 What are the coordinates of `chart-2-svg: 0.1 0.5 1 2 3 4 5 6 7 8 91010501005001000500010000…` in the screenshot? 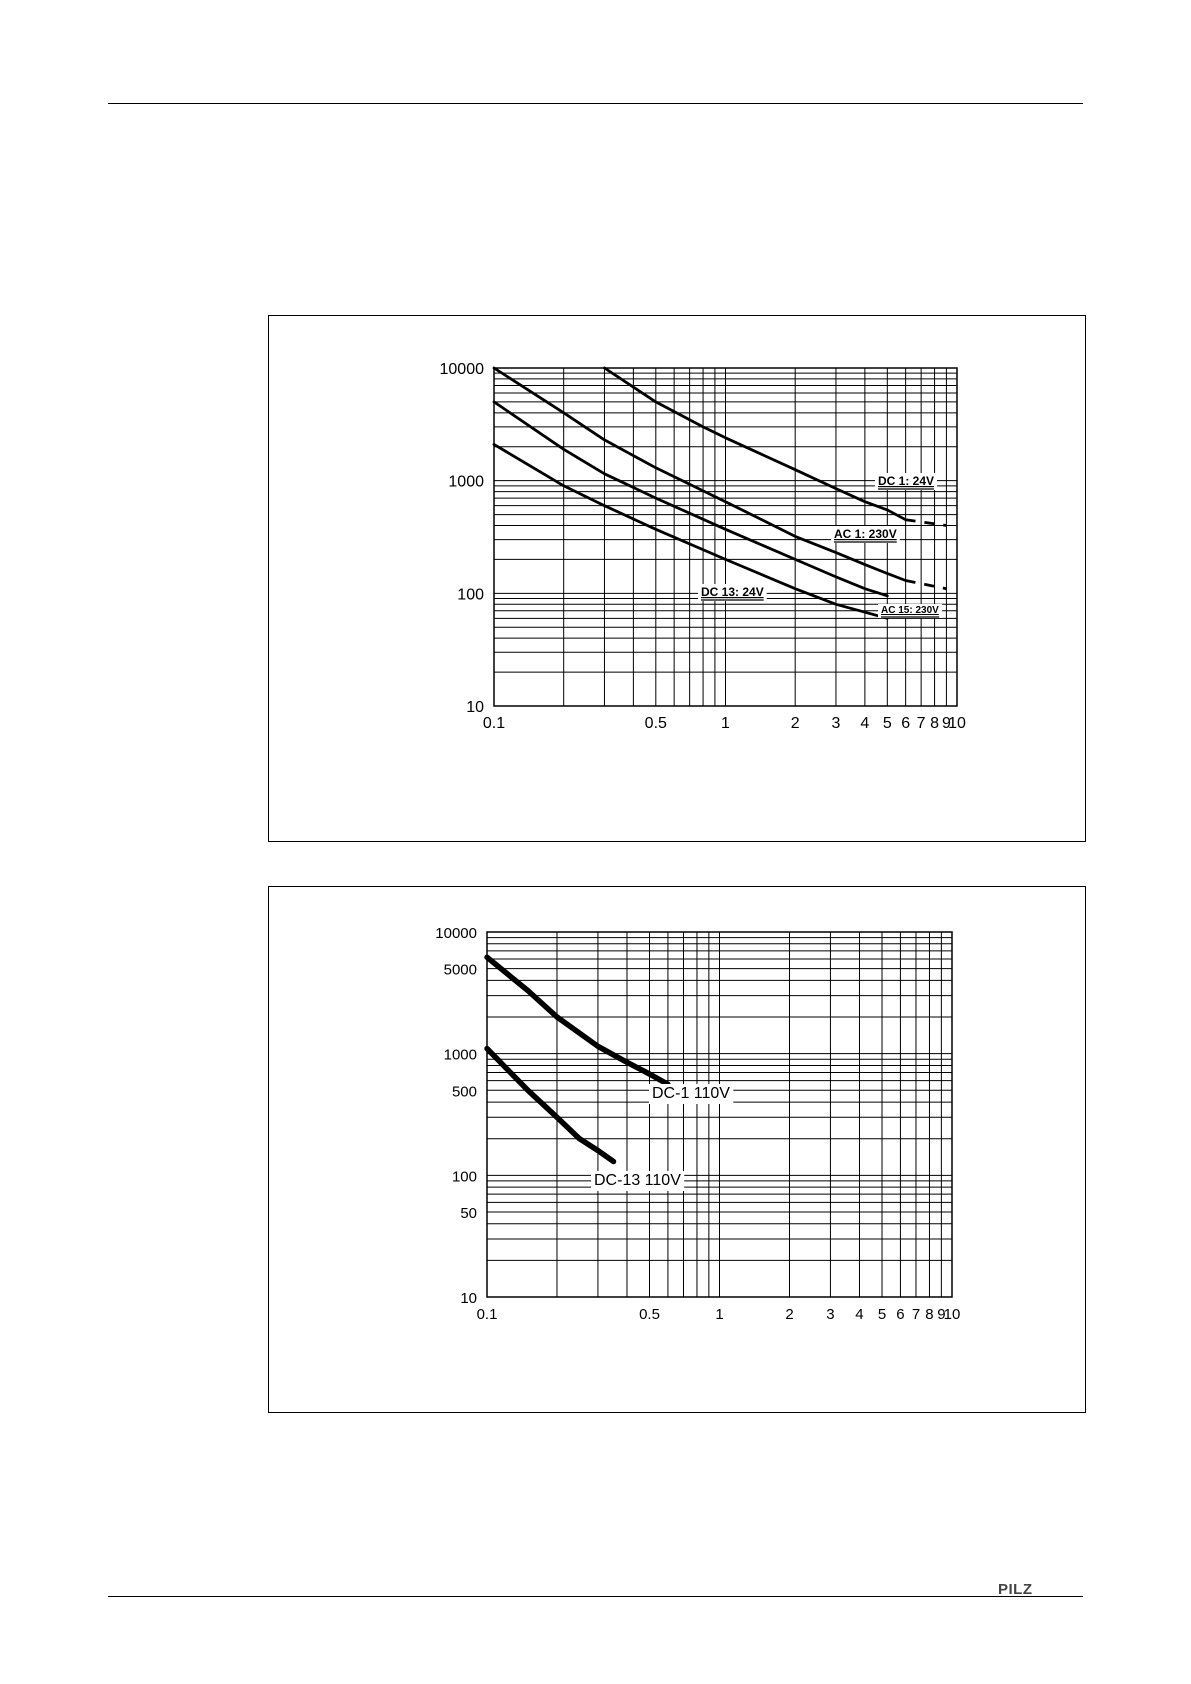 It's located at (698, 1124).